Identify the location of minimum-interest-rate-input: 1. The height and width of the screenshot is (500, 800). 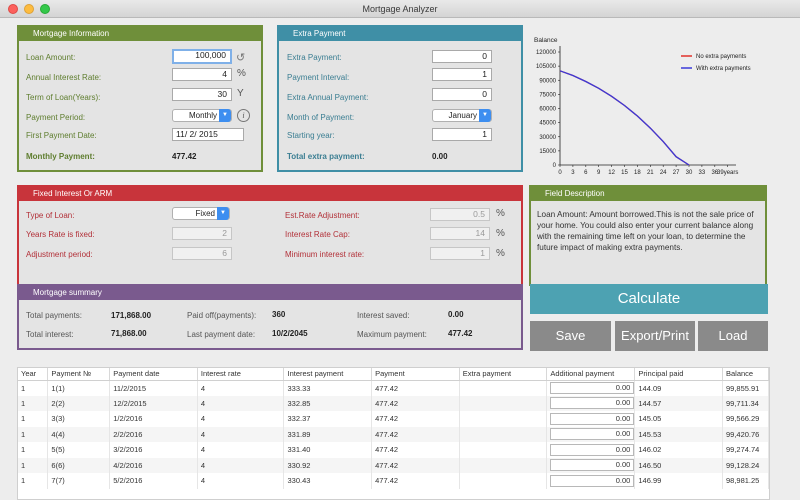
(460, 253).